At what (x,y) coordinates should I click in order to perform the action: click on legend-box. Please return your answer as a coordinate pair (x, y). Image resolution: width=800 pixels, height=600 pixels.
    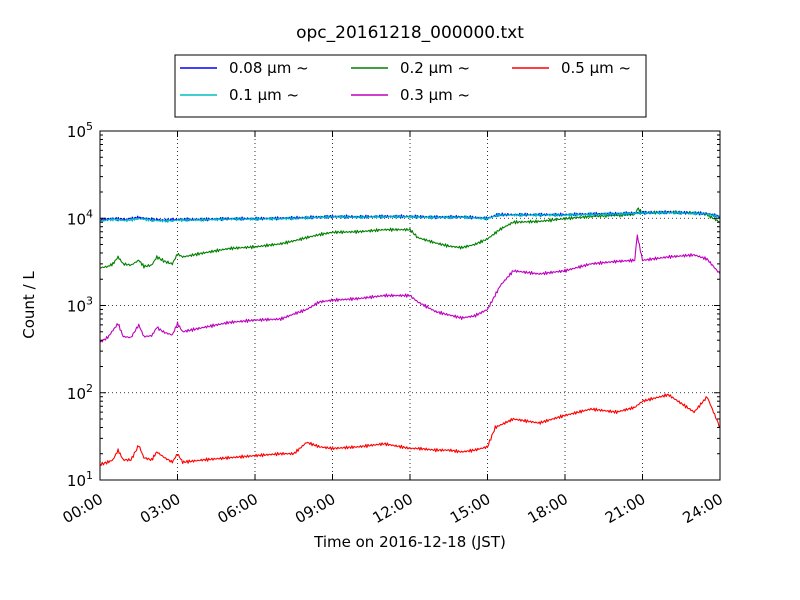
    Looking at the image, I should click on (410, 86).